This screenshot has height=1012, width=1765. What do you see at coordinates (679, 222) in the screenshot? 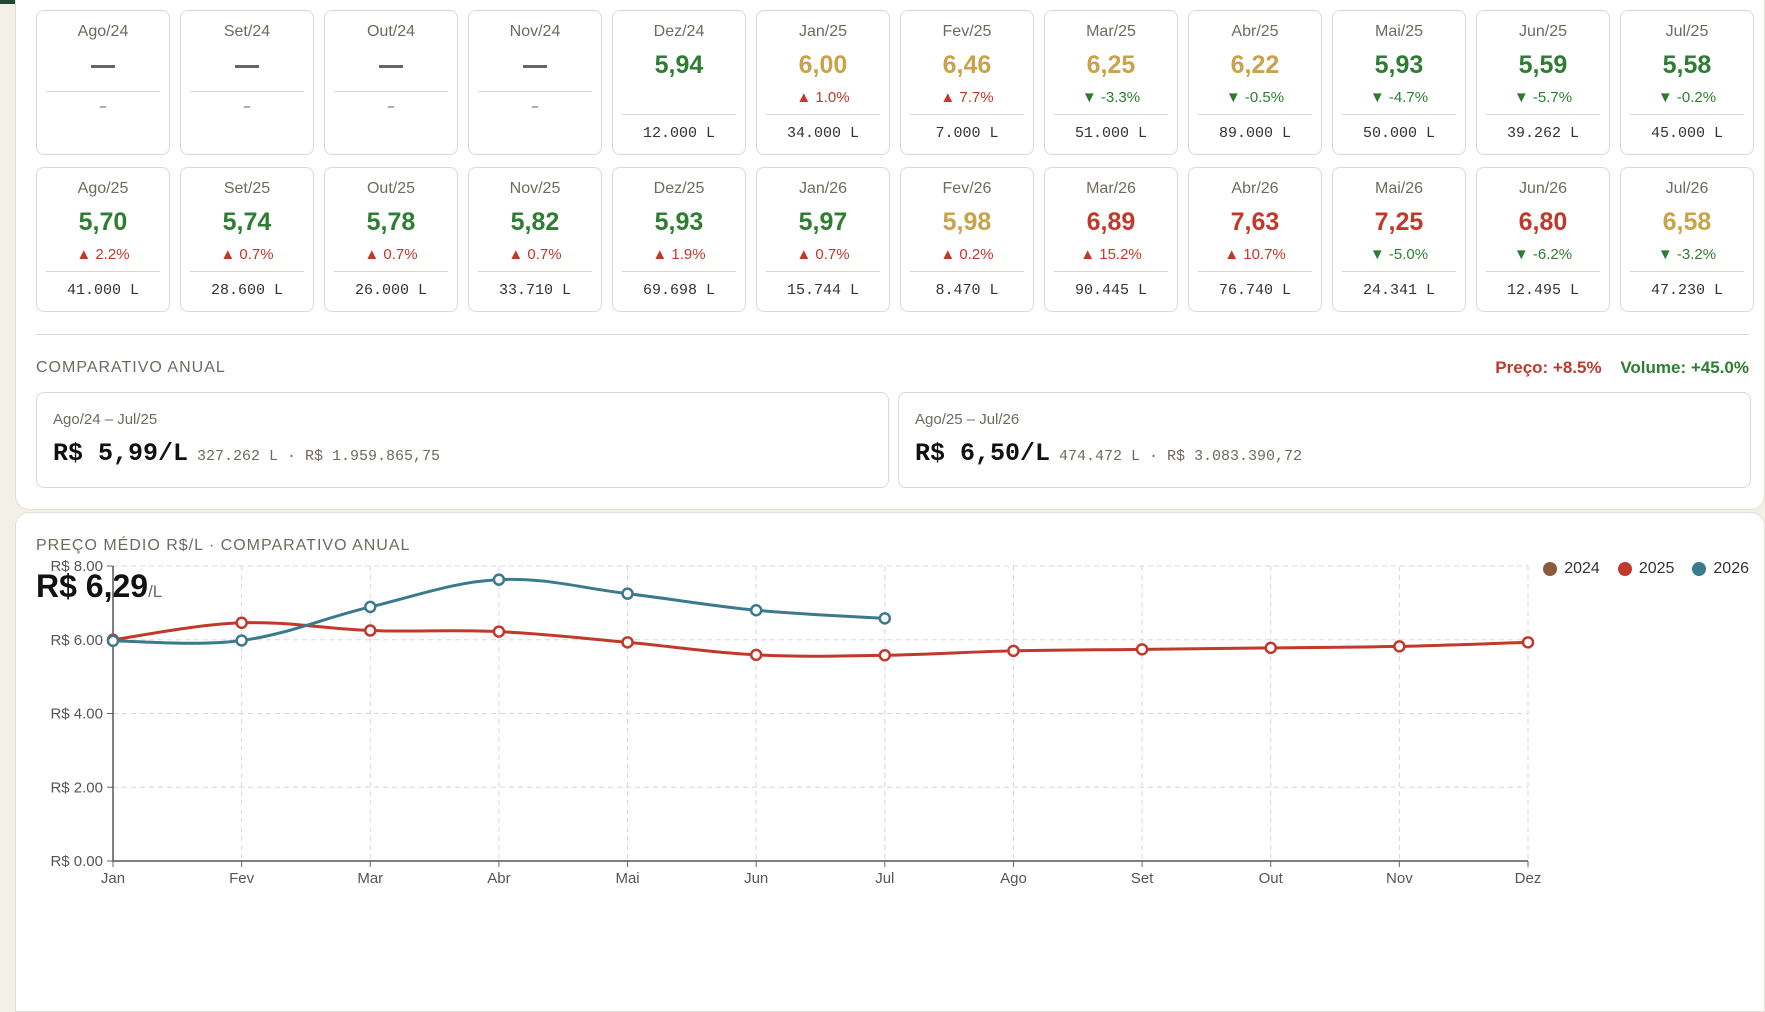
I see `month-price: 5,93` at bounding box center [679, 222].